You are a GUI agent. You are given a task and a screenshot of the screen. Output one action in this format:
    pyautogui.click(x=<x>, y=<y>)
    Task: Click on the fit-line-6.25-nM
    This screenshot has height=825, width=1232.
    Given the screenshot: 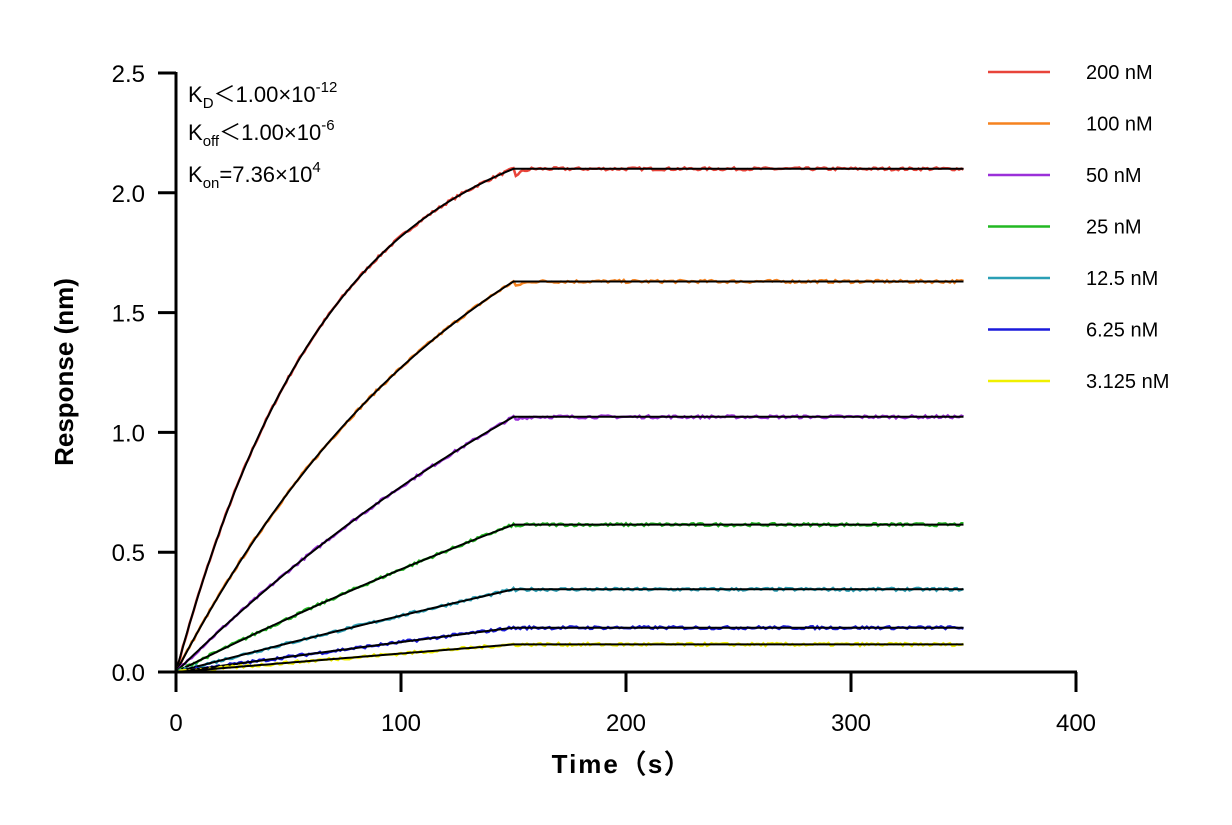 What is the action you would take?
    pyautogui.click(x=569, y=649)
    